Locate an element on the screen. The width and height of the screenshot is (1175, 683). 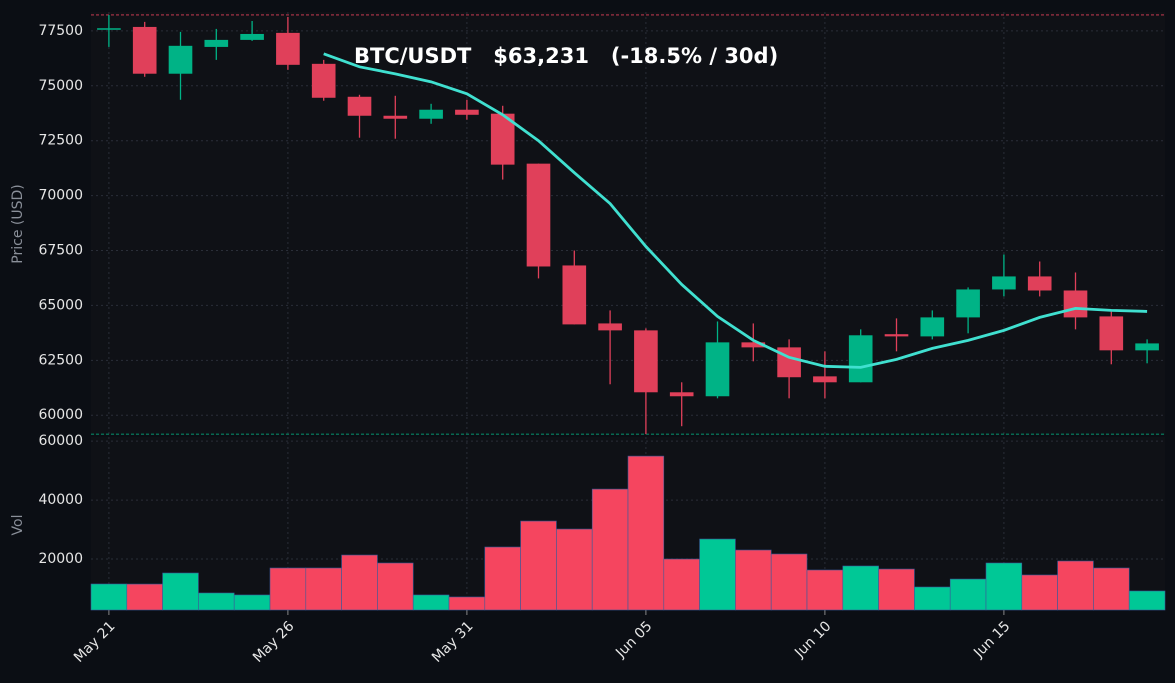
x-tick-label: May 26 is located at coordinates (274, 642).